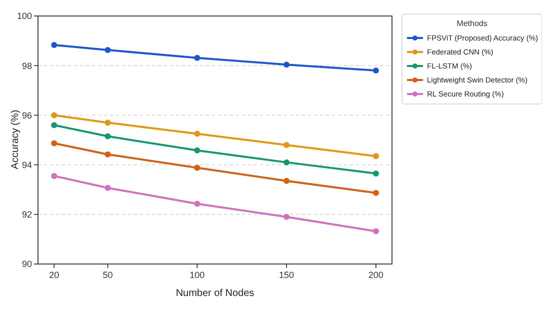 The width and height of the screenshot is (550, 310). What do you see at coordinates (15, 140) in the screenshot?
I see `y-axis-title: Accuracy (%)` at bounding box center [15, 140].